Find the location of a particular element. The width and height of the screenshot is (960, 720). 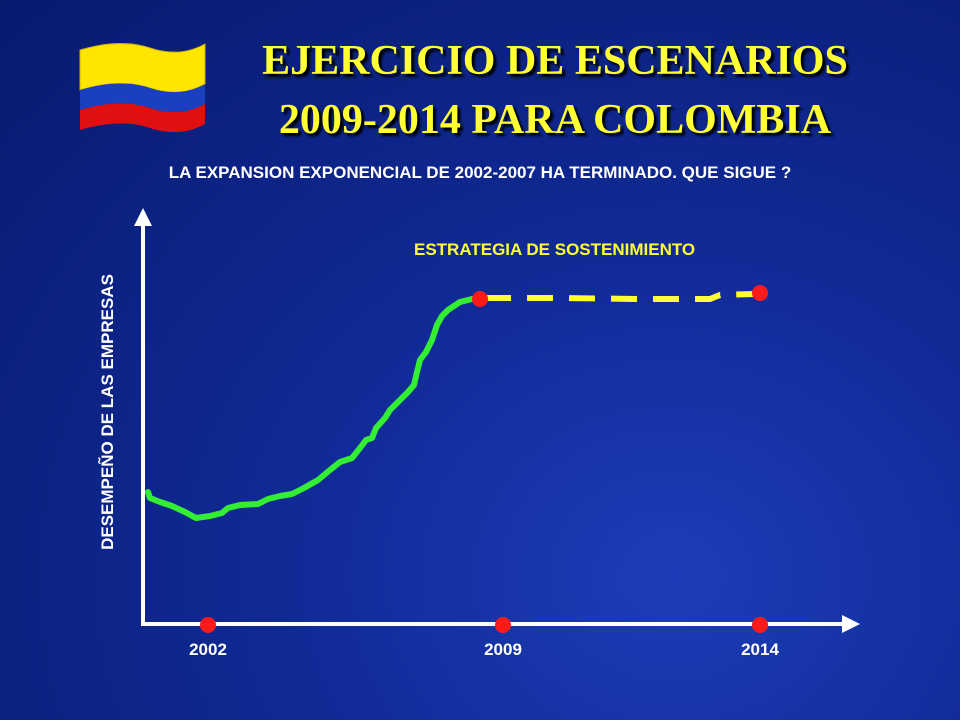

year-label-2009: 2009 is located at coordinates (503, 649).